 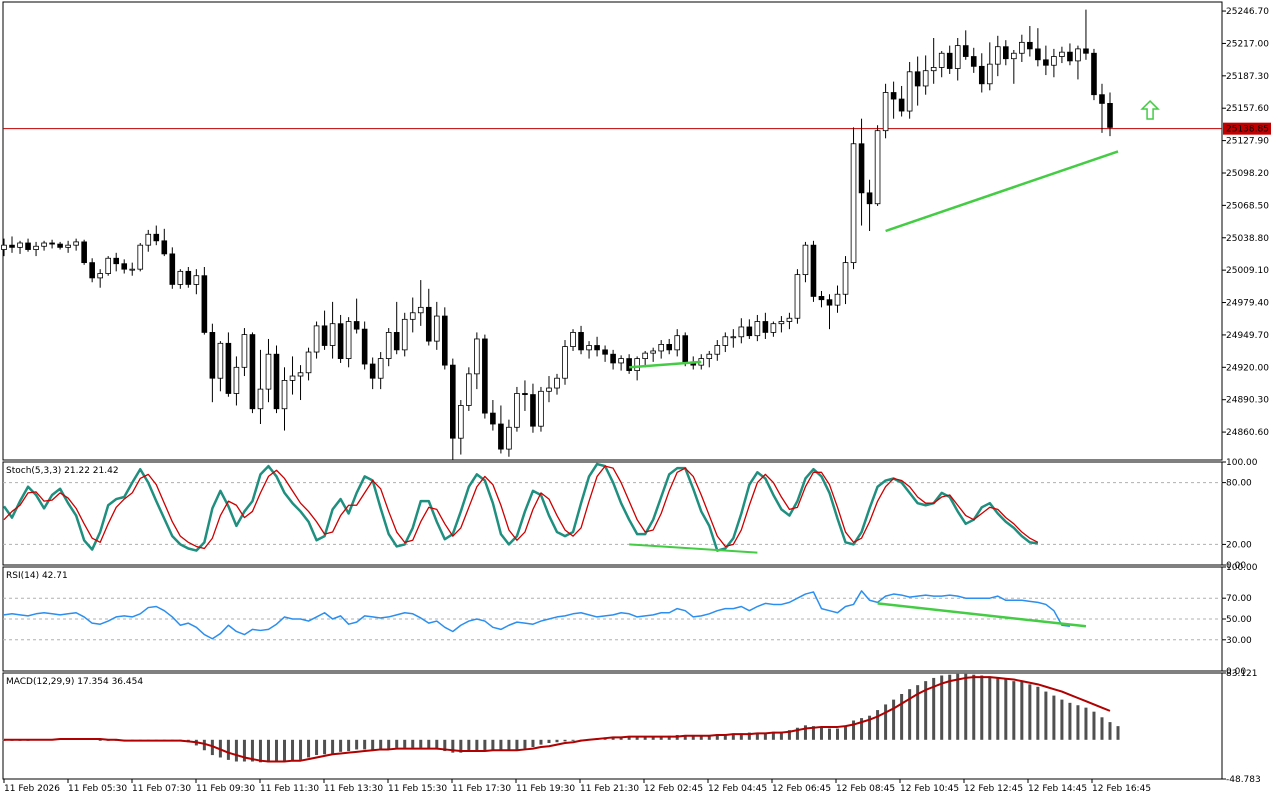 I want to click on y-tick-label: 83.121, so click(x=1242, y=674).